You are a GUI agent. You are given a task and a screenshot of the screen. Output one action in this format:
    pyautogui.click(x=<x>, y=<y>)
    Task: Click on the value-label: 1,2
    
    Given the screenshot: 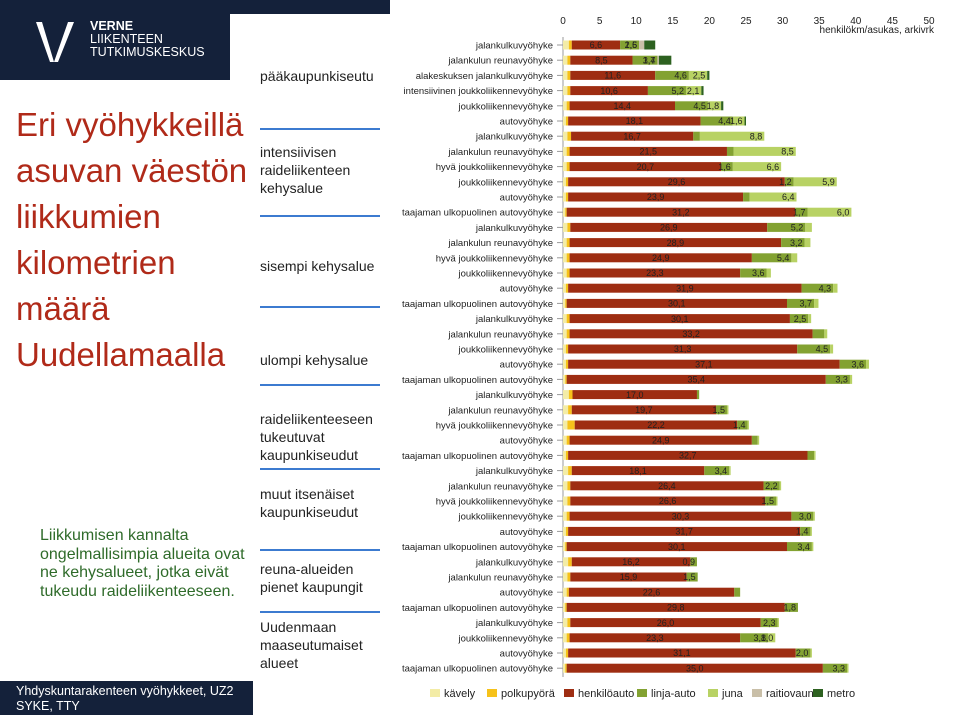 What is the action you would take?
    pyautogui.click(x=785, y=182)
    